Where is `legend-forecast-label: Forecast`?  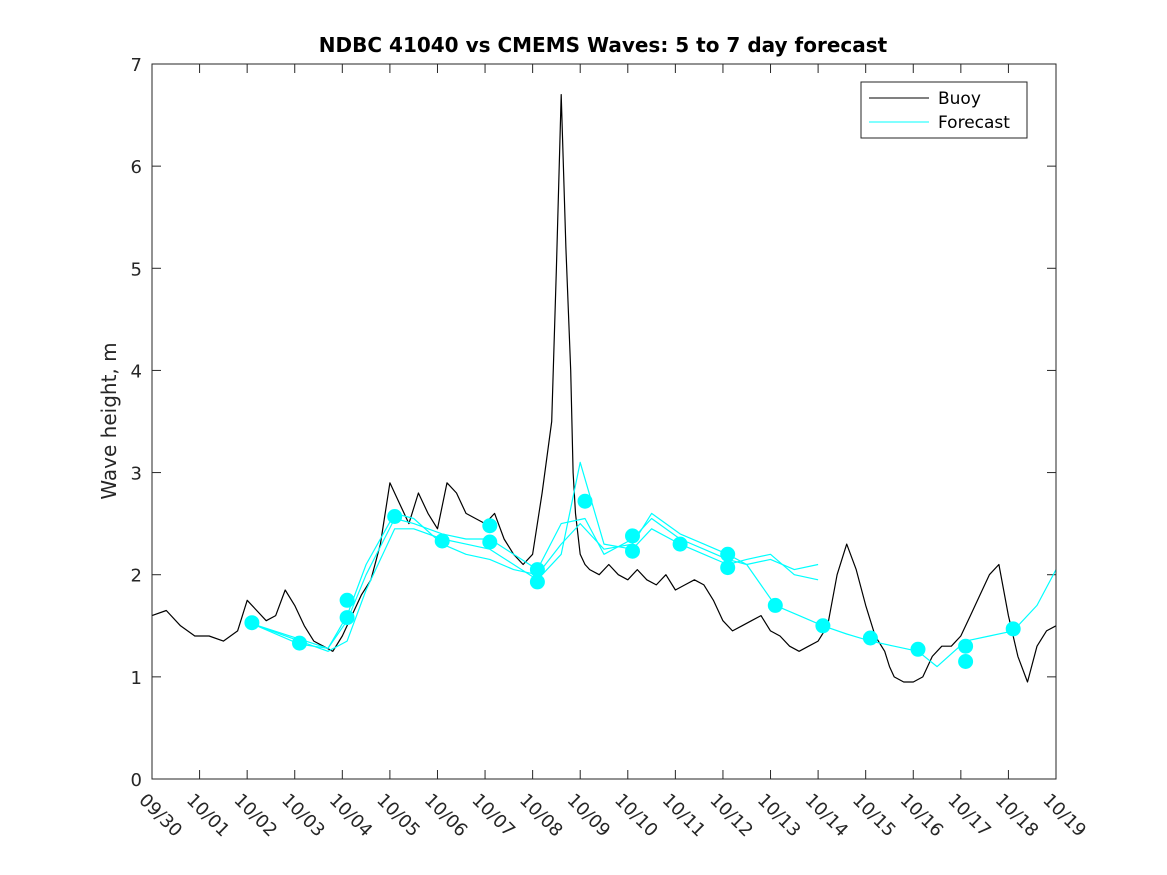 legend-forecast-label: Forecast is located at coordinates (974, 123).